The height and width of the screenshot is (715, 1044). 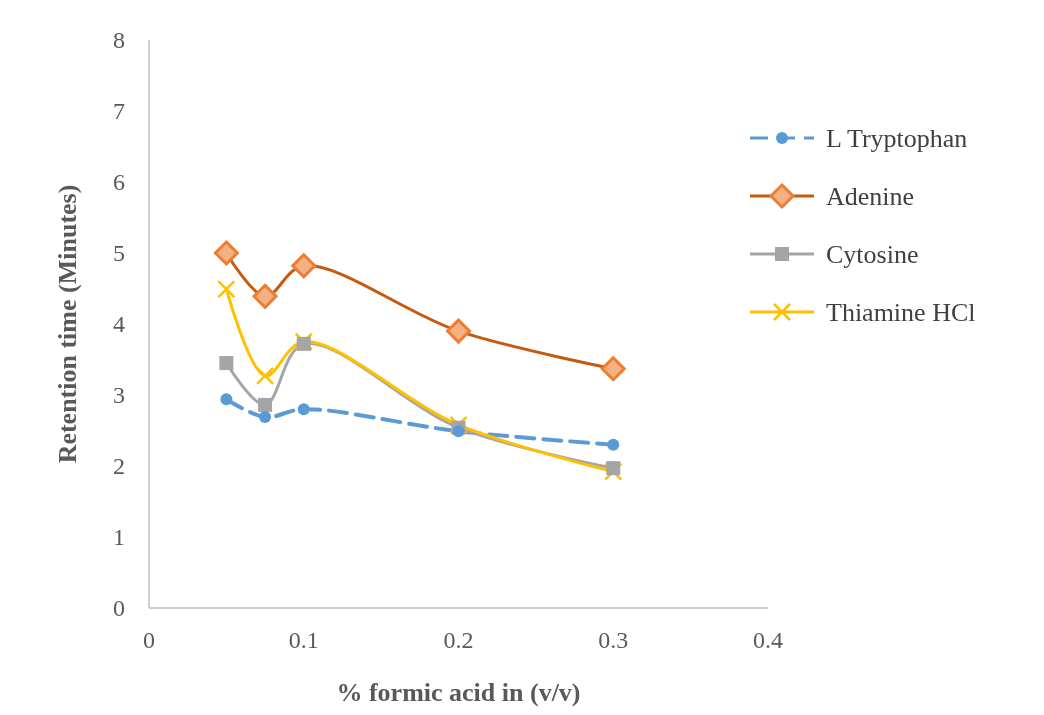 I want to click on y-tick-label: 3, so click(x=119, y=395).